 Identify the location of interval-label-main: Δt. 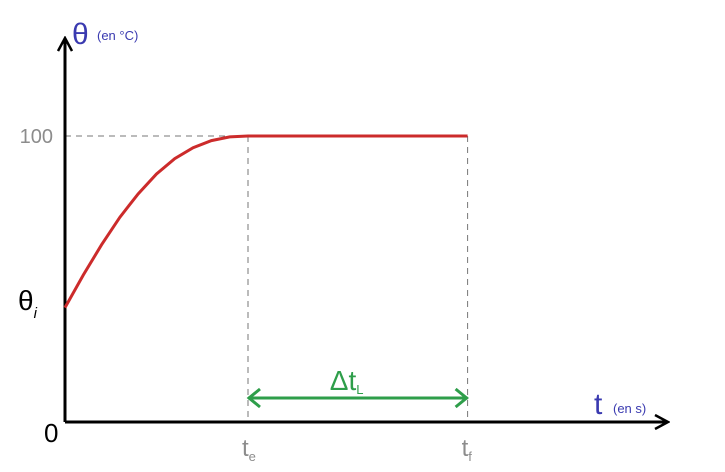
(343, 380).